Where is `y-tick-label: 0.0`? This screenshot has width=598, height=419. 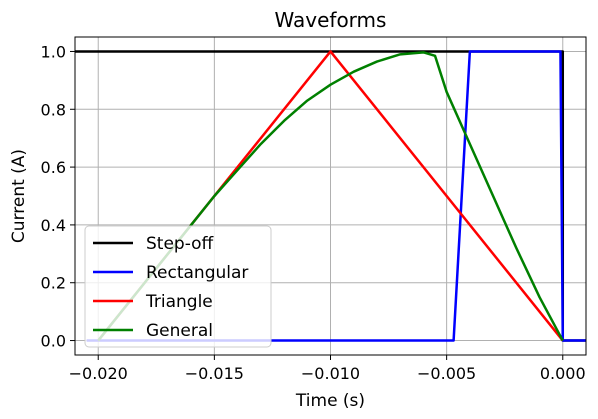 y-tick-label: 0.0 is located at coordinates (53, 341).